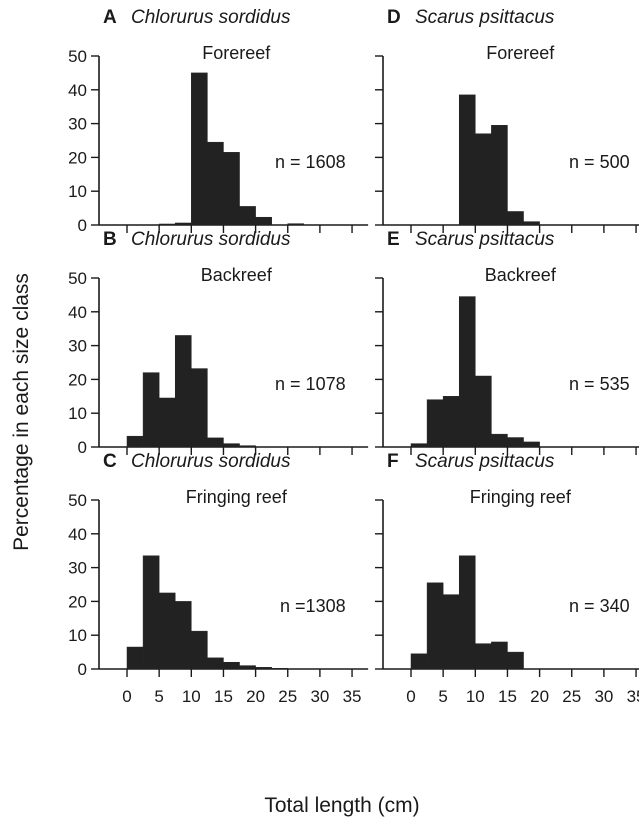  What do you see at coordinates (394, 17) in the screenshot?
I see `panel-letter: D` at bounding box center [394, 17].